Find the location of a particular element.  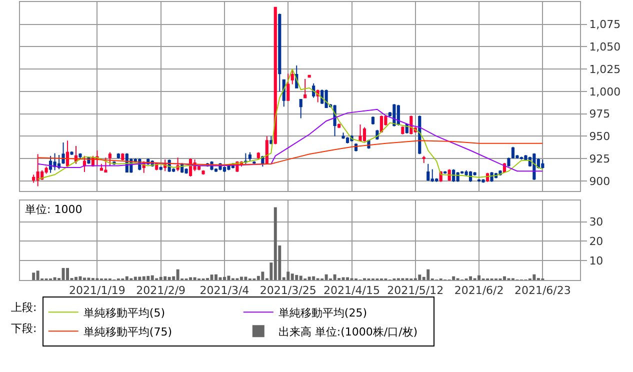

y-tick-label: 950 is located at coordinates (599, 137).